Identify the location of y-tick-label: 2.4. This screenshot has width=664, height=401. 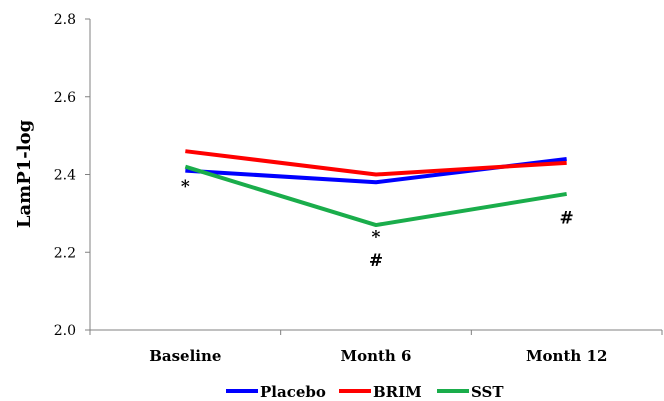
(65, 176).